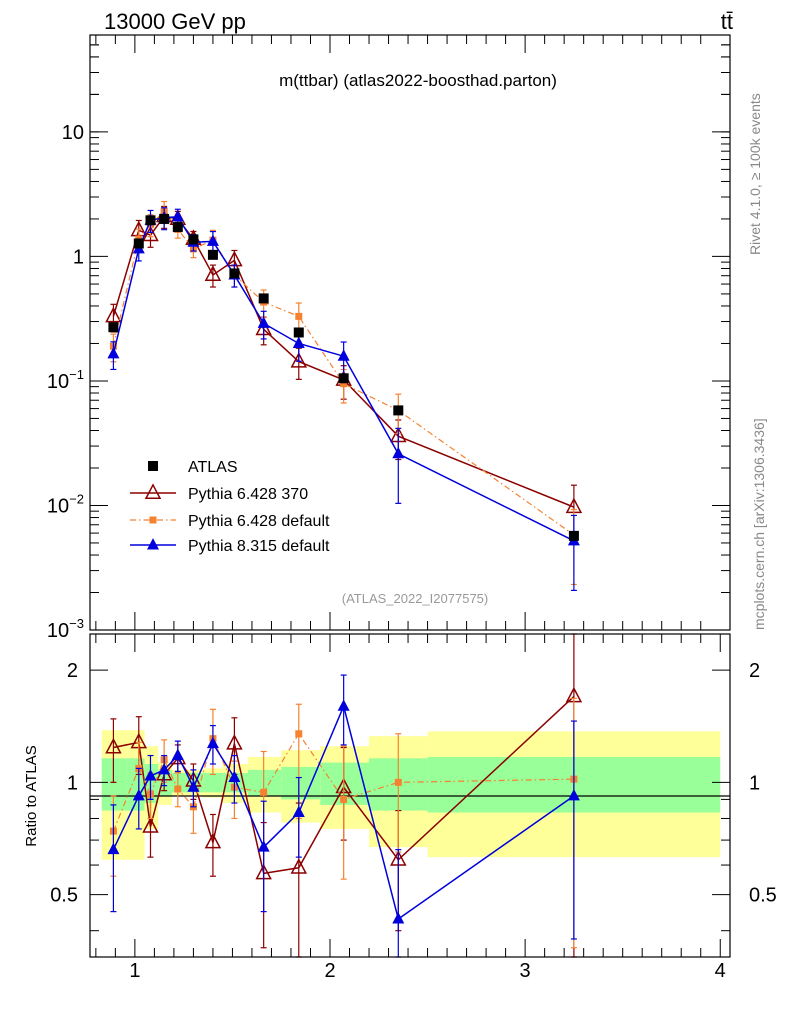  I want to click on y-tick-label-exponent: −1, so click(76, 374).